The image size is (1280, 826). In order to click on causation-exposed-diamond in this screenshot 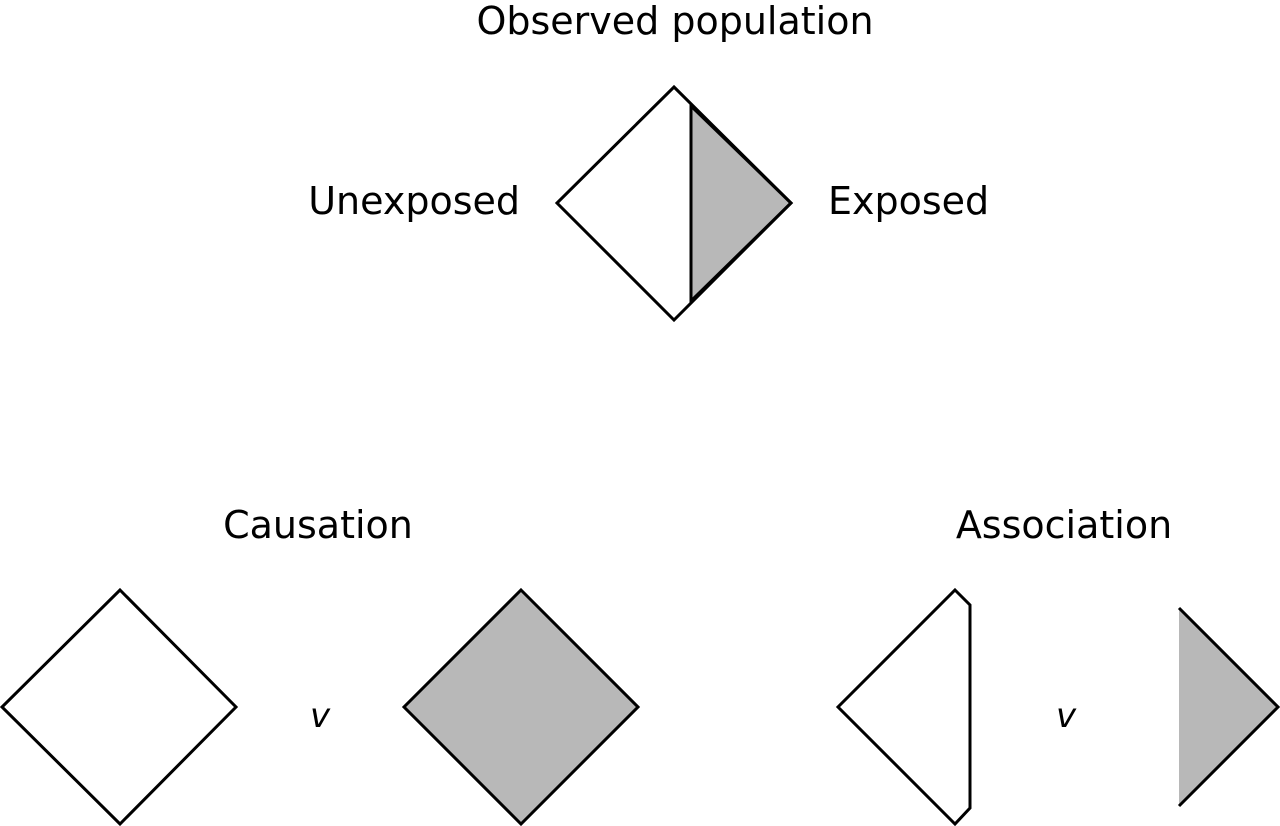, I will do `click(521, 706)`.